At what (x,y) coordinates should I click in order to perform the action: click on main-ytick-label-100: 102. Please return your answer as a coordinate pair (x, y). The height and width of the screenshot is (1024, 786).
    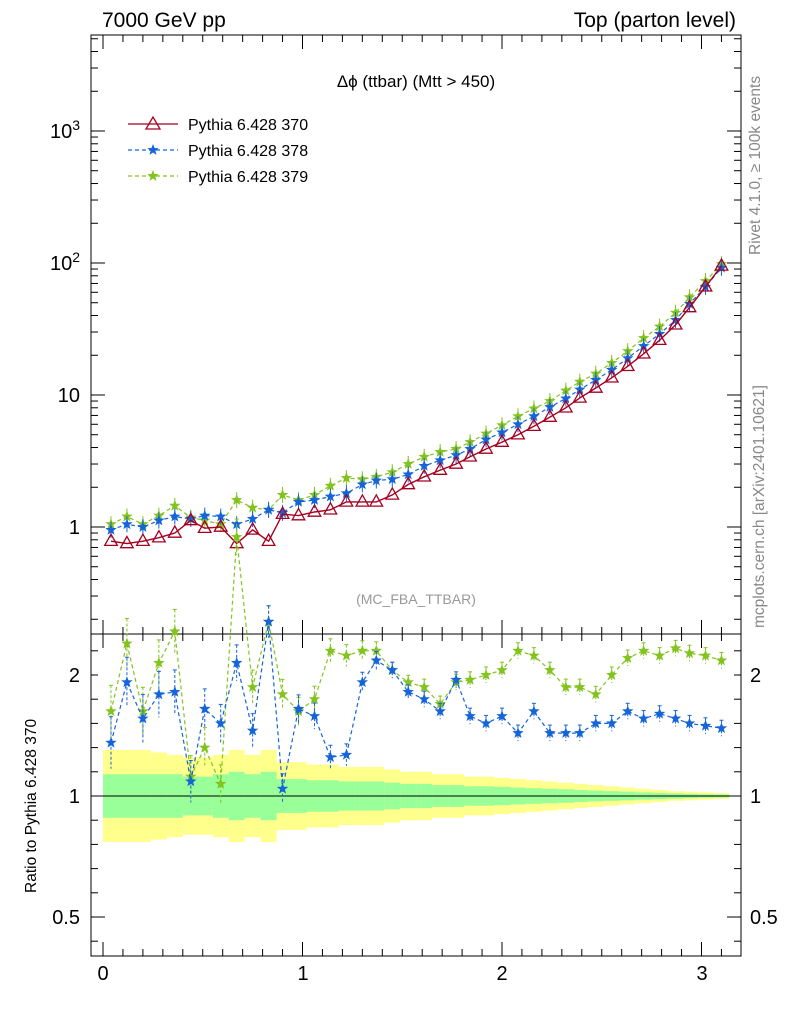
    Looking at the image, I should click on (65, 262).